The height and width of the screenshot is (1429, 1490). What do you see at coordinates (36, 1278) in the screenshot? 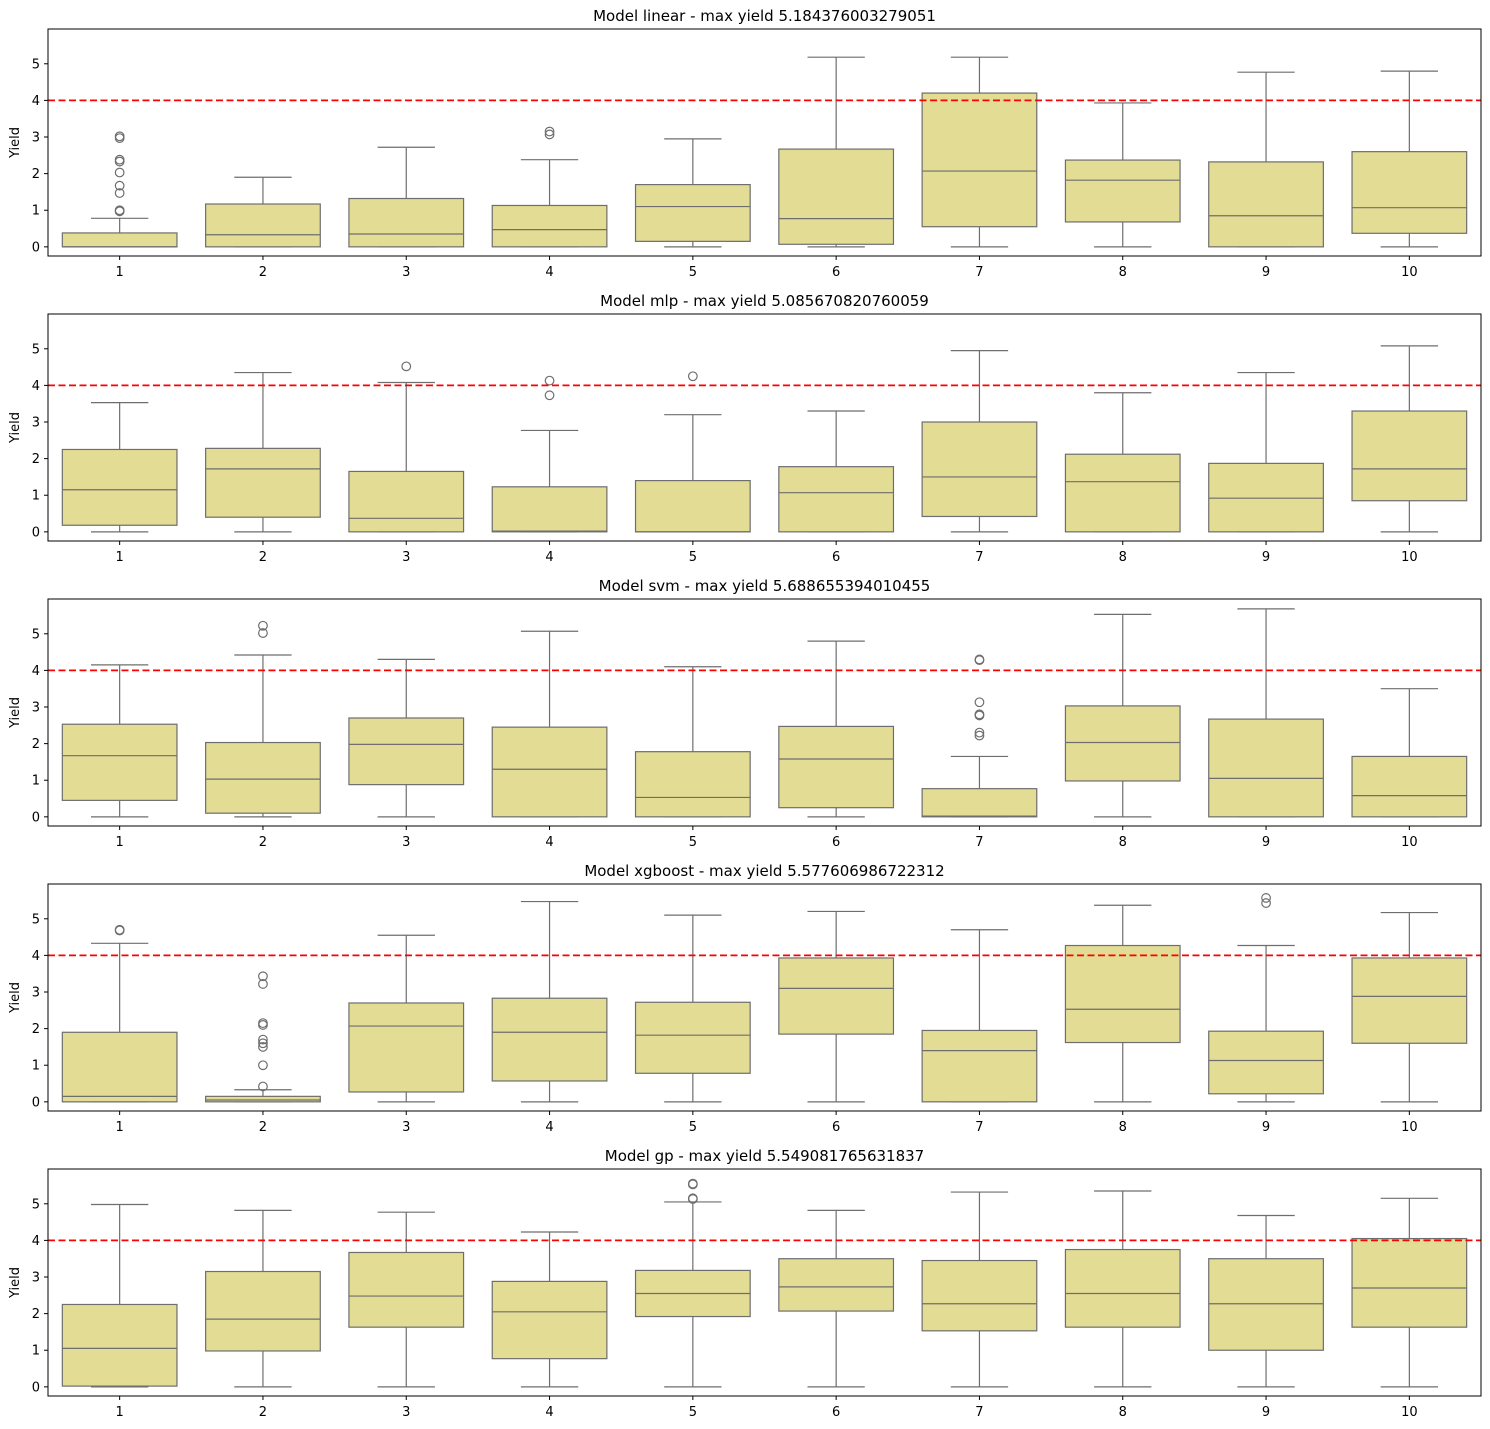
I see `y-tick-label: 3` at bounding box center [36, 1278].